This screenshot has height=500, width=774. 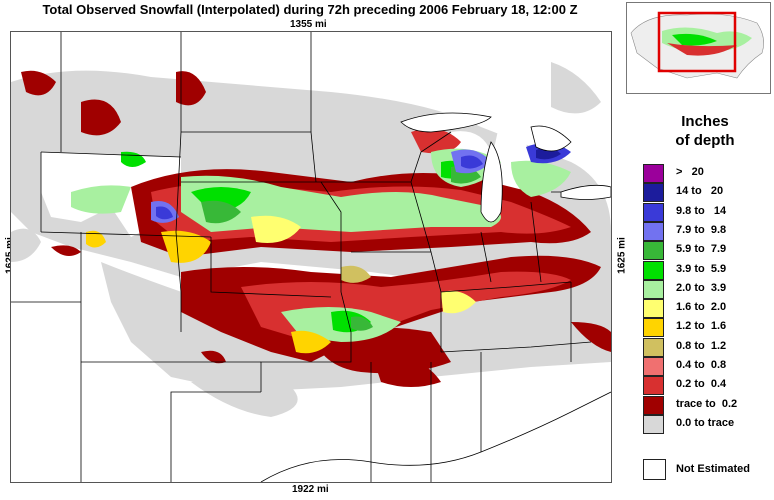 I want to click on legend-row: 0.4 to 0.8, so click(x=708, y=366).